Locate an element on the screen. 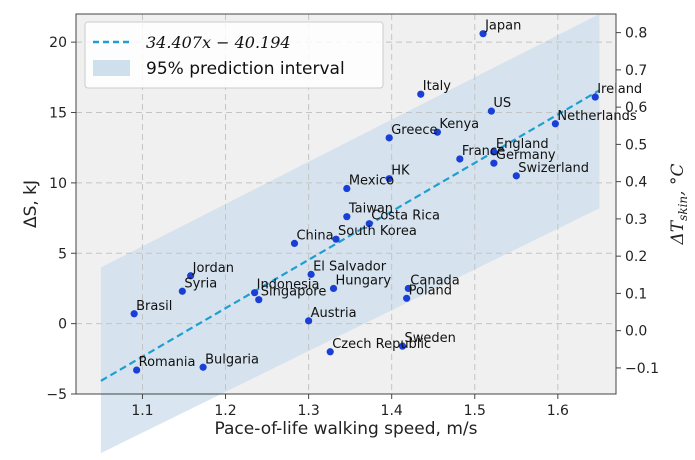 The height and width of the screenshot is (460, 695). point-label: Italy is located at coordinates (437, 86).